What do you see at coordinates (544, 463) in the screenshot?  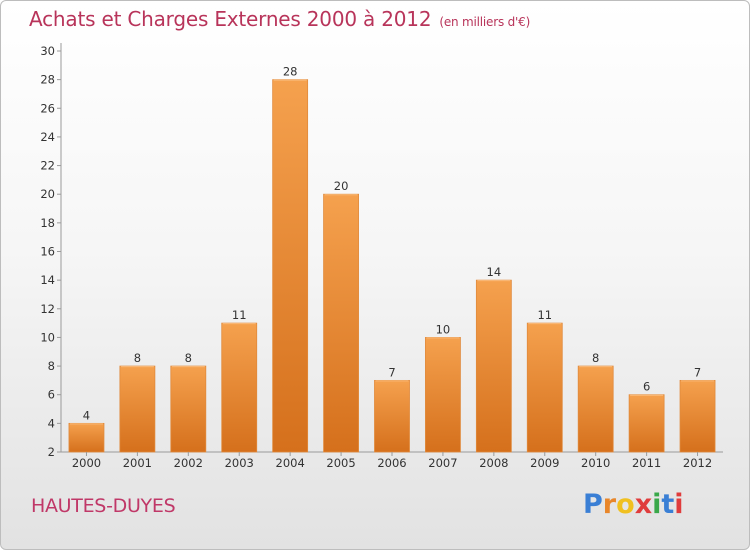 I see `x-tick-label: 2009` at bounding box center [544, 463].